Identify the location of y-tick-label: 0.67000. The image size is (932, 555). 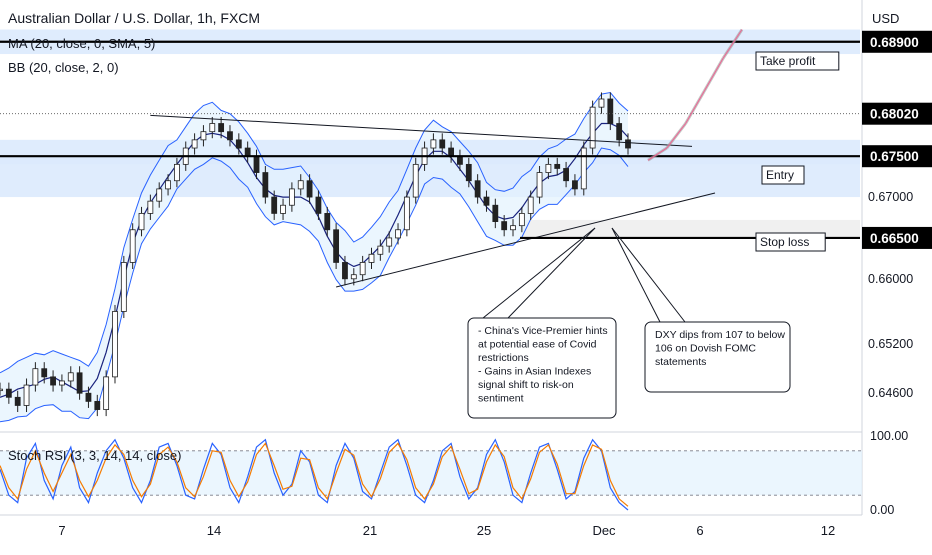
(890, 197).